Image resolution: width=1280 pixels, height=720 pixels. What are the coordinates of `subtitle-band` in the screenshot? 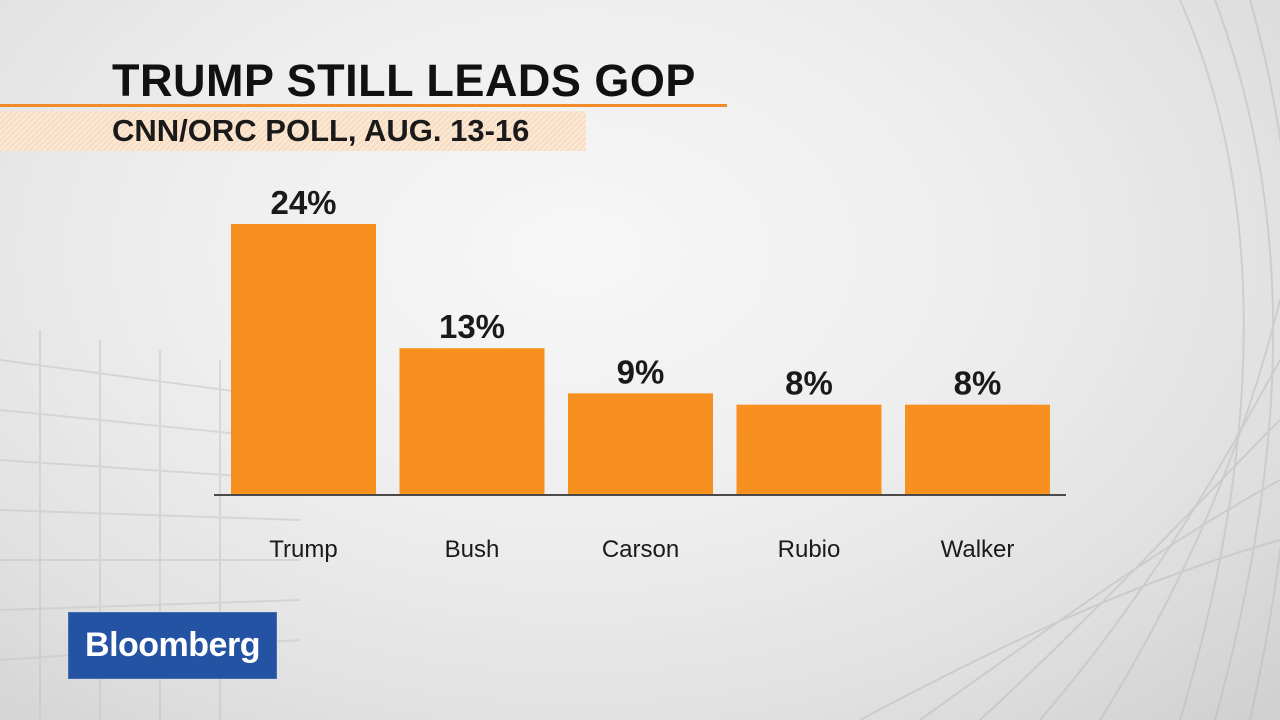 It's located at (293, 131).